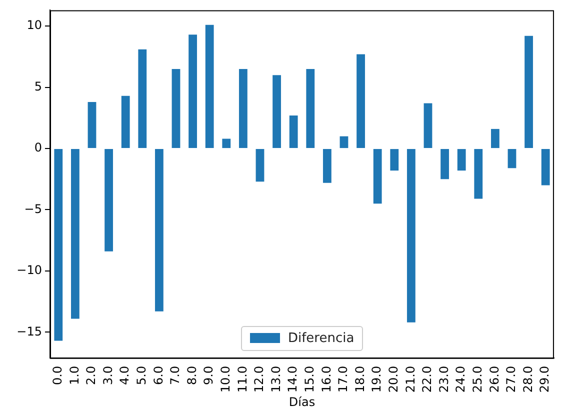 This screenshot has width=563, height=410. What do you see at coordinates (242, 379) in the screenshot?
I see `x-tick-label: 11.0` at bounding box center [242, 379].